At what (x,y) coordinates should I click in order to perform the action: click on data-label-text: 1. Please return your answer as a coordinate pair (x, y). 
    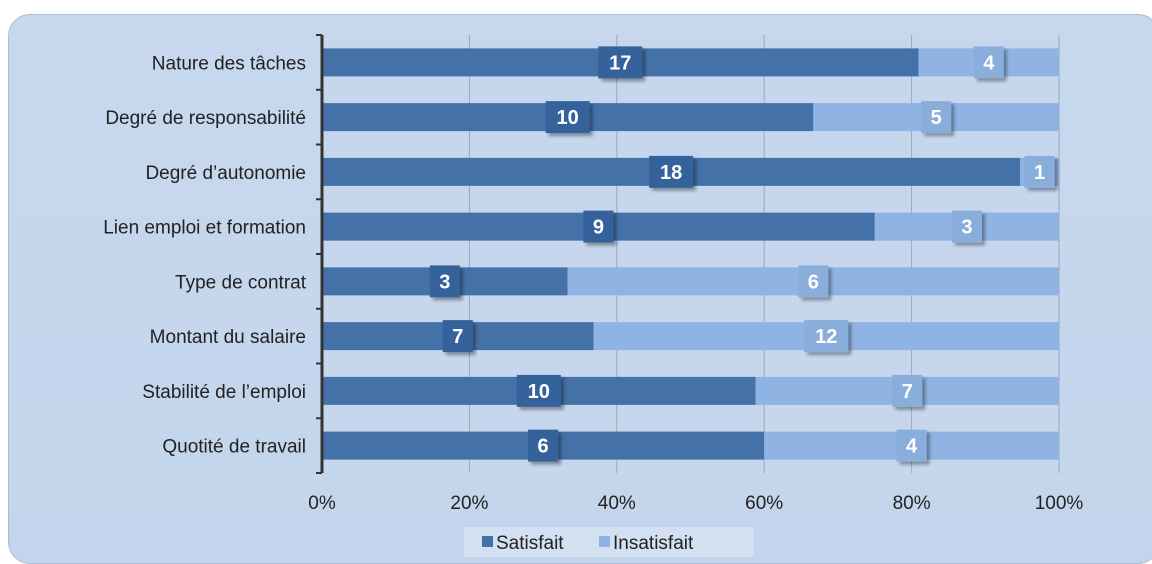
    Looking at the image, I should click on (1039, 173).